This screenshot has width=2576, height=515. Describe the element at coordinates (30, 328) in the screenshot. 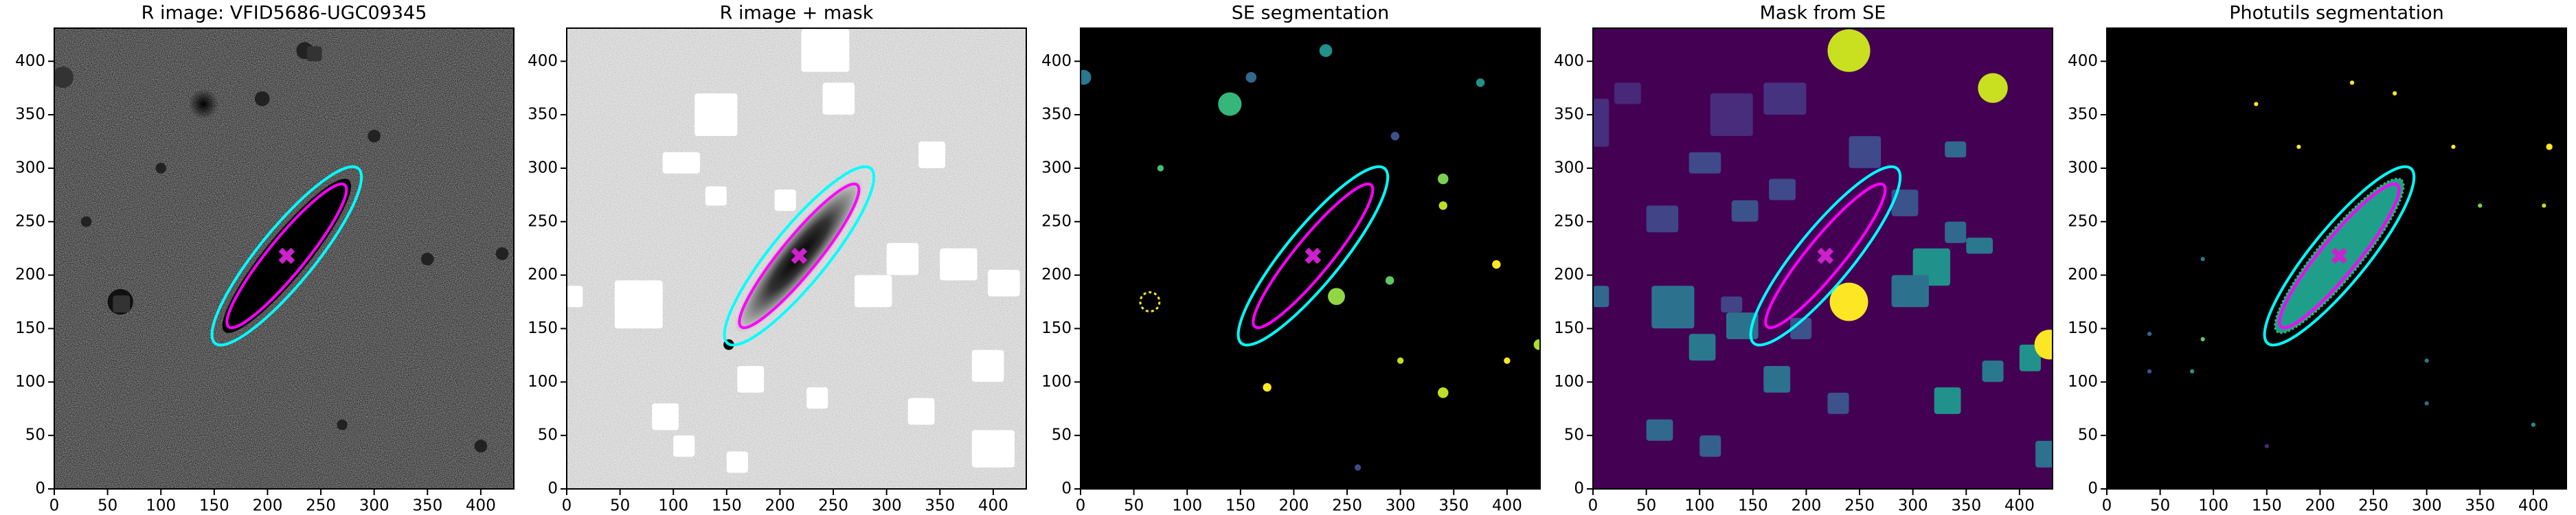

I see `y-tick-label: 150` at that location.